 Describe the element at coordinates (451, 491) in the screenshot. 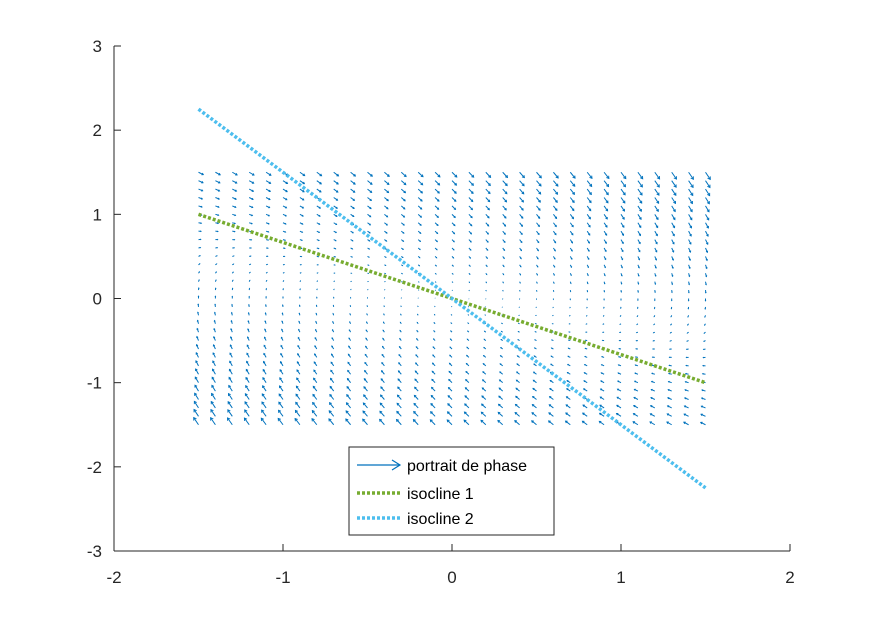

I see `legend-box` at that location.